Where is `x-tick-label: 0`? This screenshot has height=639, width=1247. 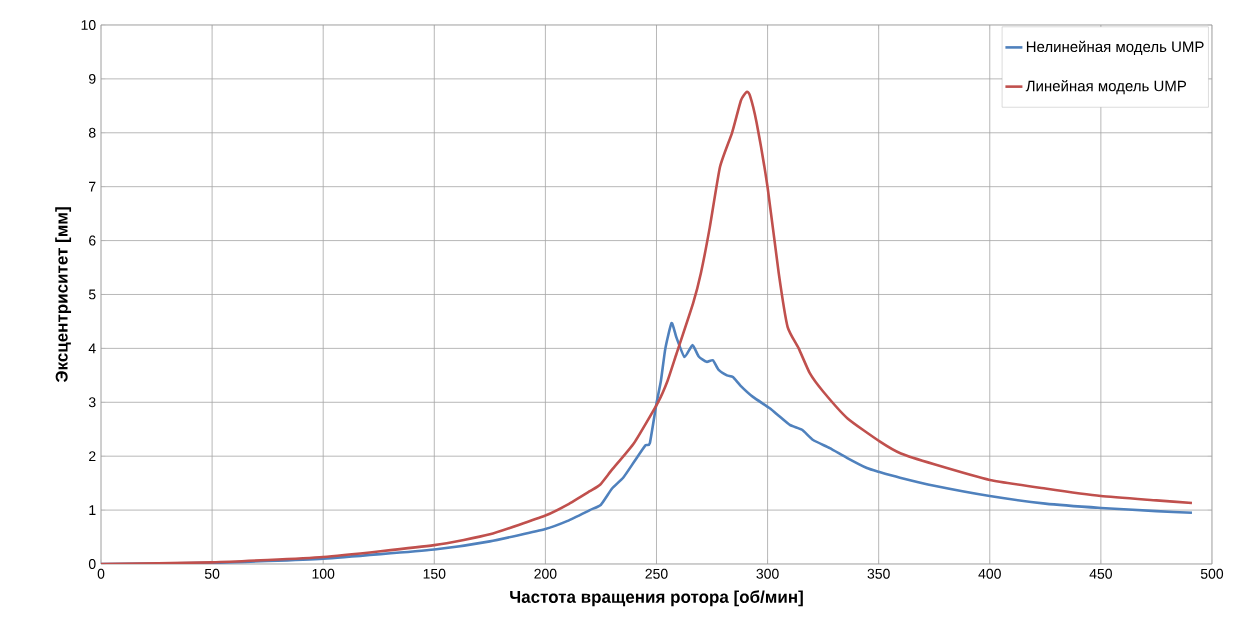 x-tick-label: 0 is located at coordinates (101, 573).